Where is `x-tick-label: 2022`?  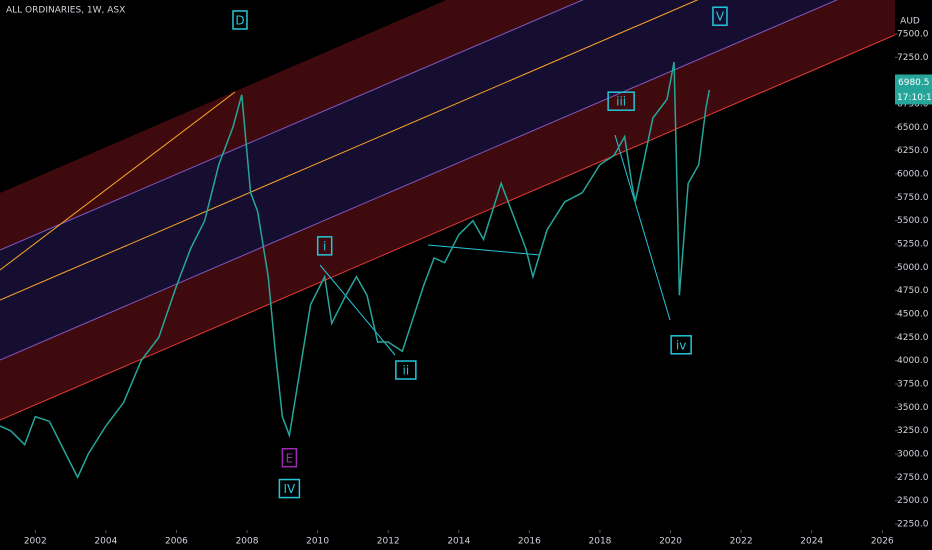
x-tick-label: 2022 is located at coordinates (741, 542).